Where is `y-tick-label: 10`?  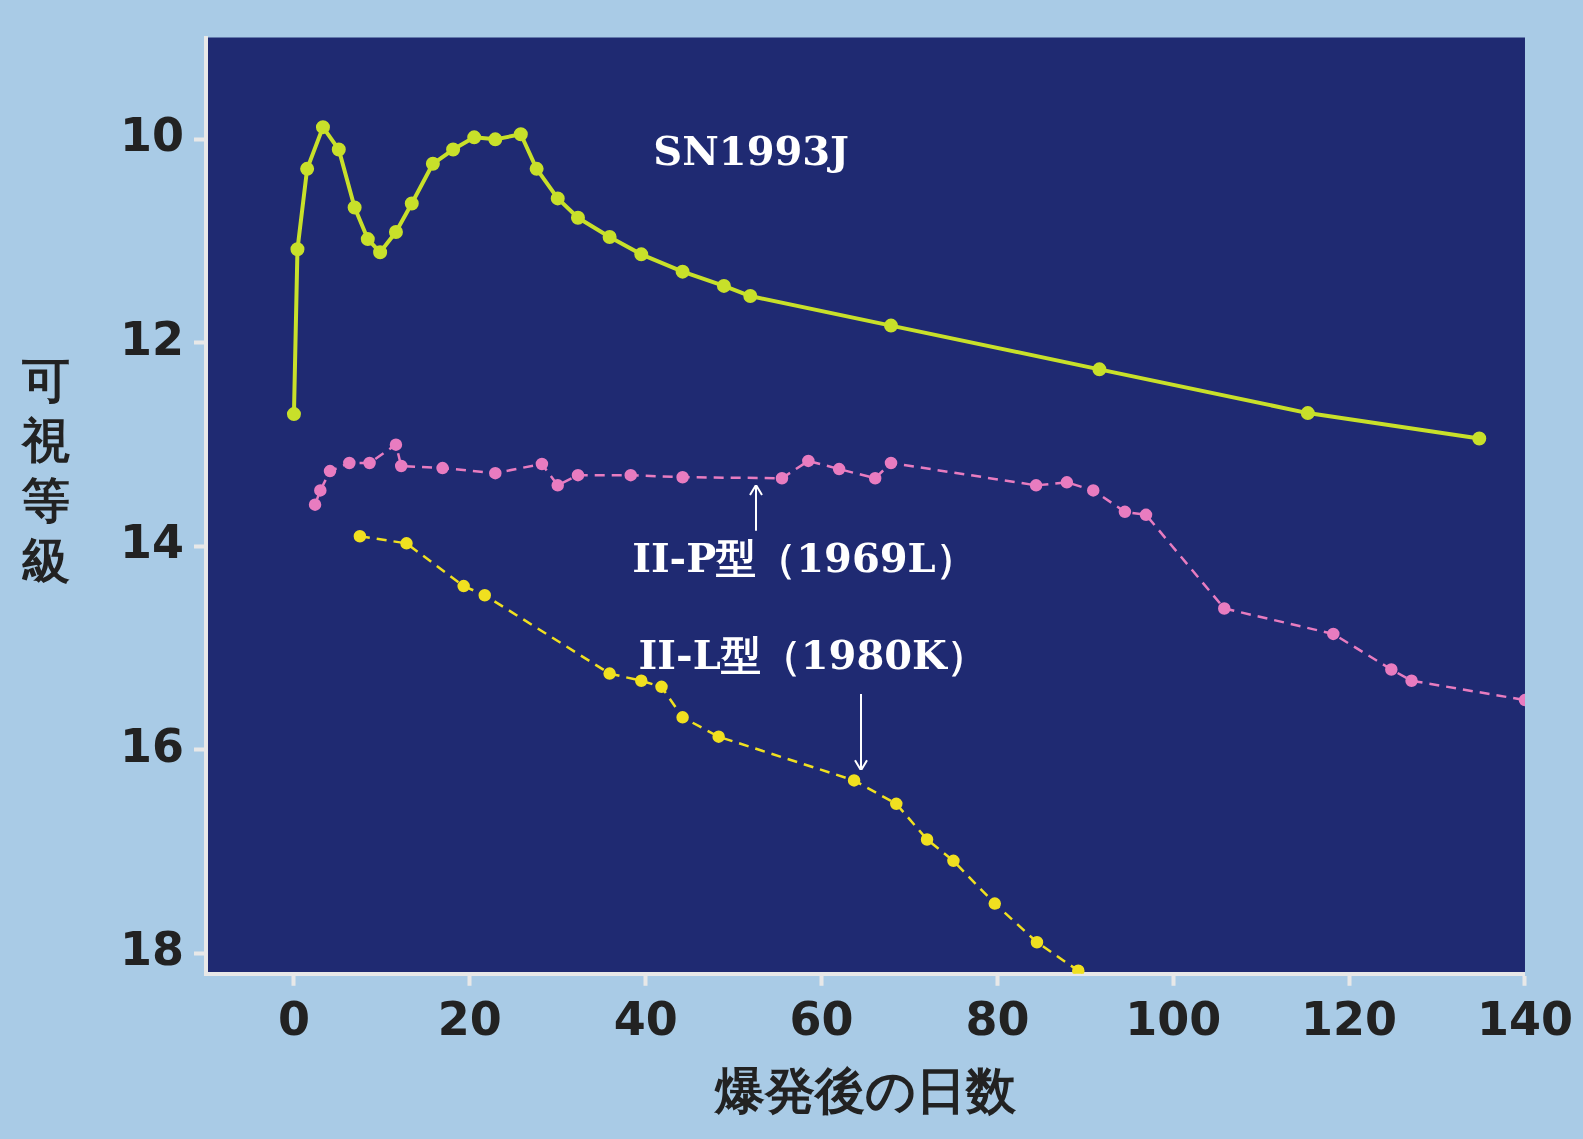 y-tick-label: 10 is located at coordinates (152, 135).